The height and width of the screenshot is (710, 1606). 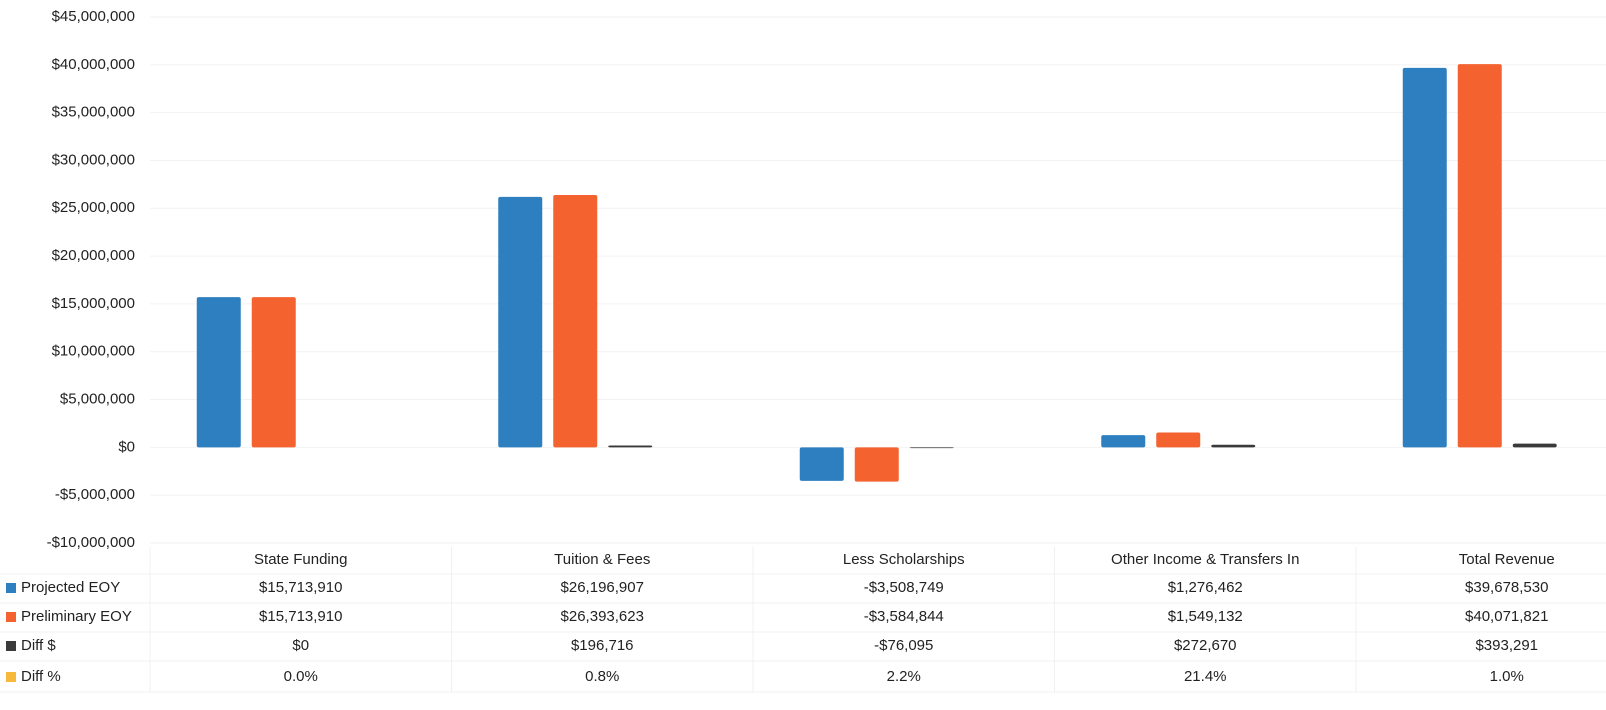 What do you see at coordinates (1205, 676) in the screenshot?
I see `table-value: 21.4%` at bounding box center [1205, 676].